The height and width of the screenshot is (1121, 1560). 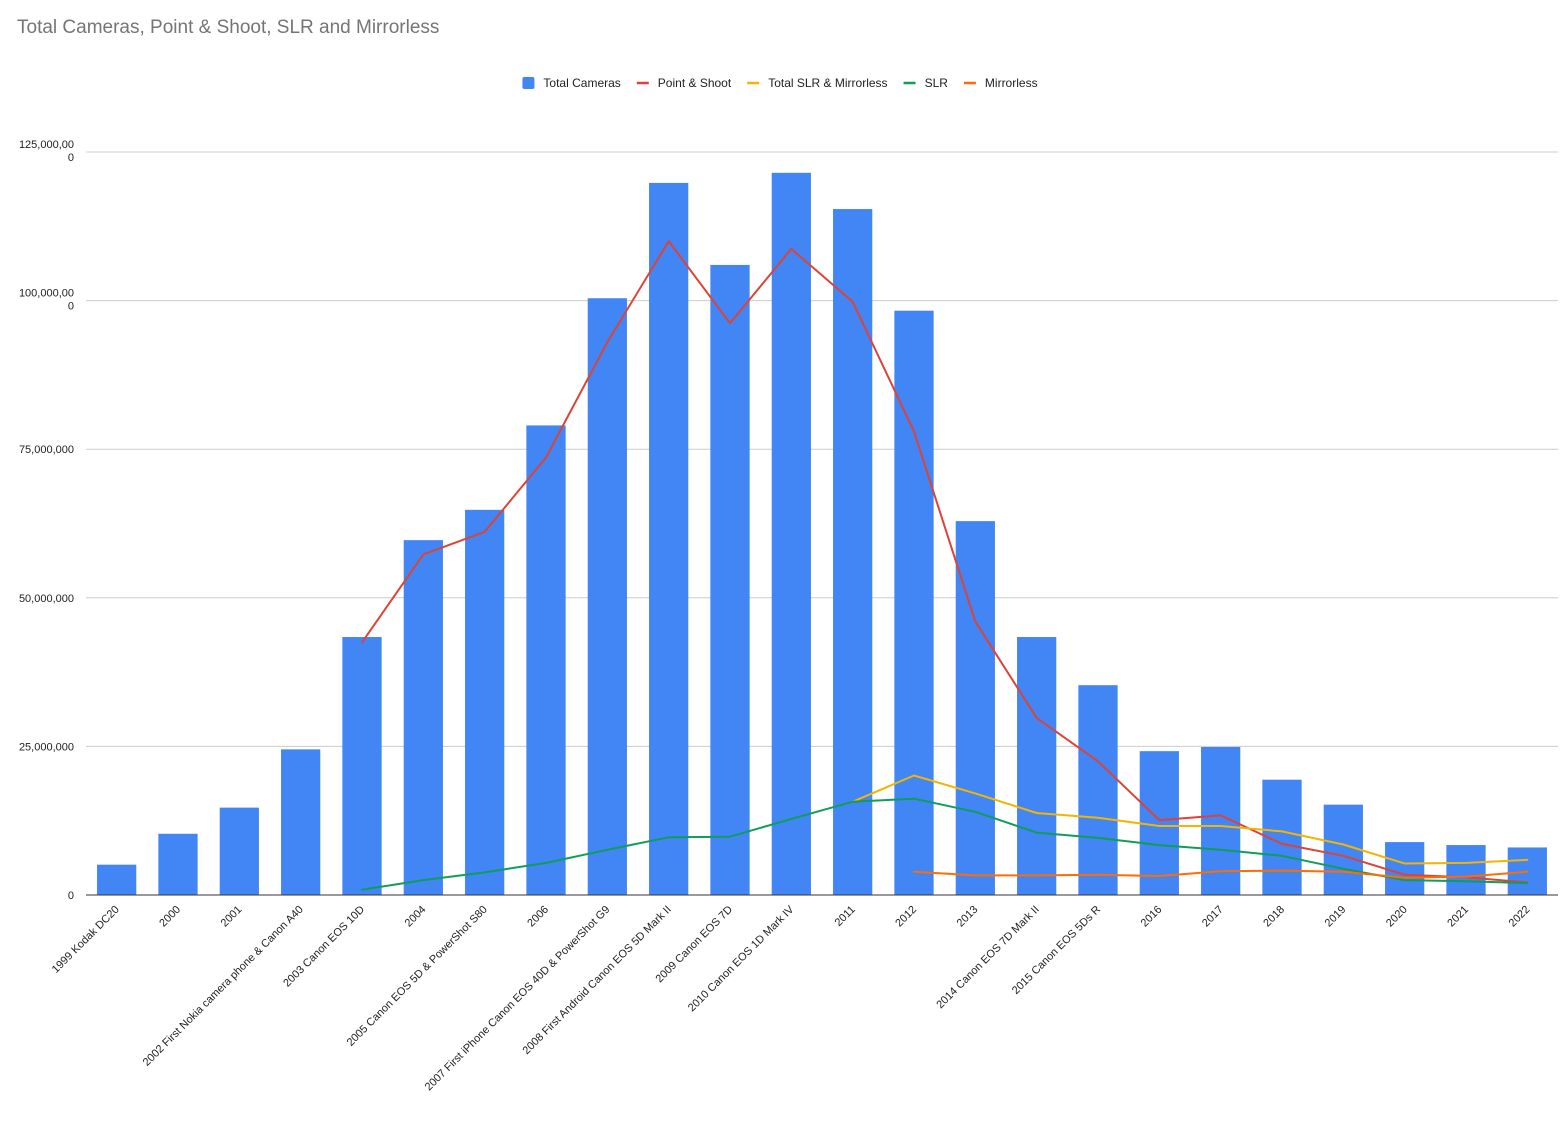 I want to click on y-tick-label: 100,000,00 0, so click(x=46, y=300).